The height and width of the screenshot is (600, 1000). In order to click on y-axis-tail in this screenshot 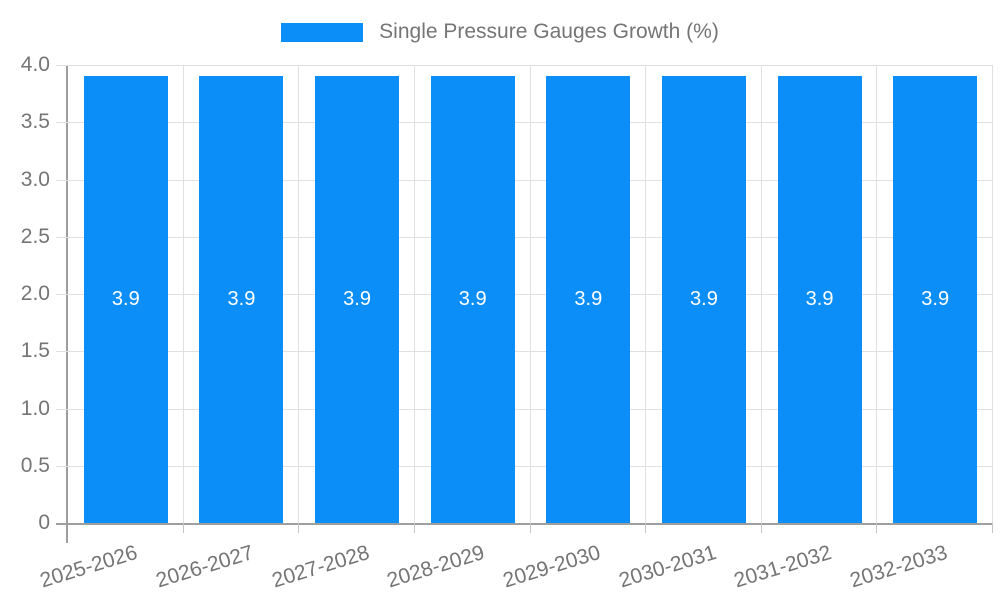, I will do `click(67, 533)`.